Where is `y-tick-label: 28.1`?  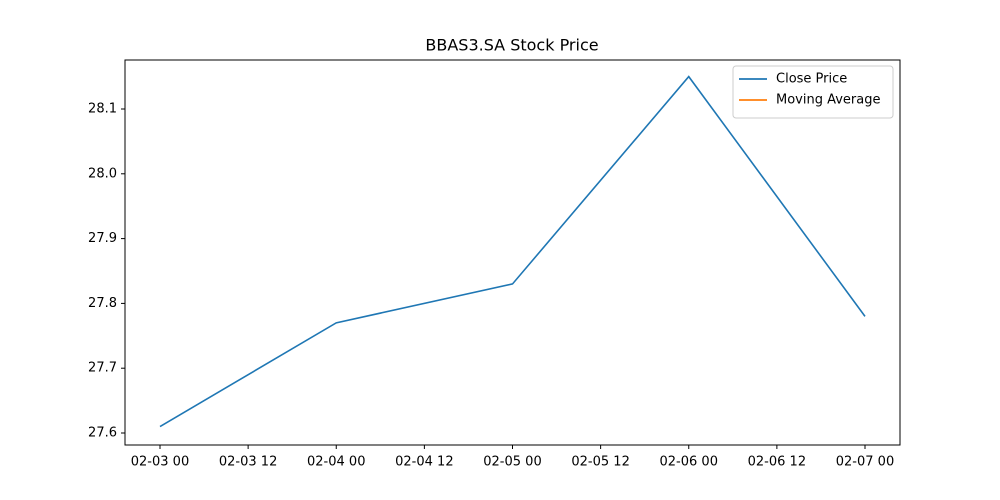
y-tick-label: 28.1 is located at coordinates (102, 108).